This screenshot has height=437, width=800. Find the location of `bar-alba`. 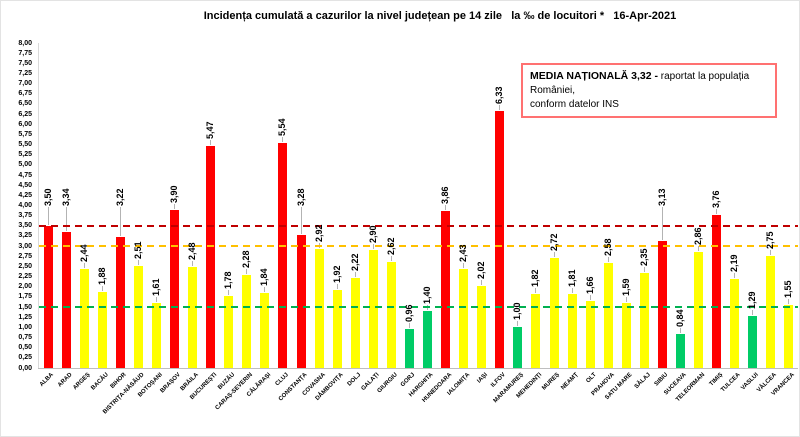

bar-alba is located at coordinates (48, 296).